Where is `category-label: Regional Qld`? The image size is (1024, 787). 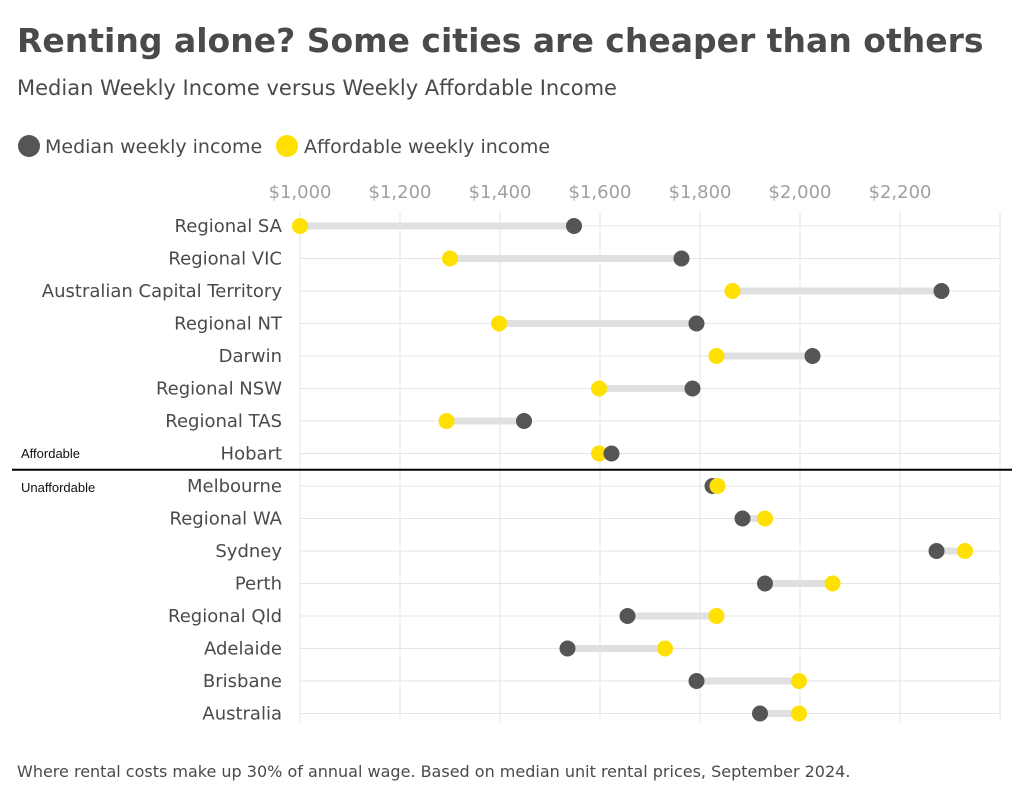 category-label: Regional Qld is located at coordinates (225, 616).